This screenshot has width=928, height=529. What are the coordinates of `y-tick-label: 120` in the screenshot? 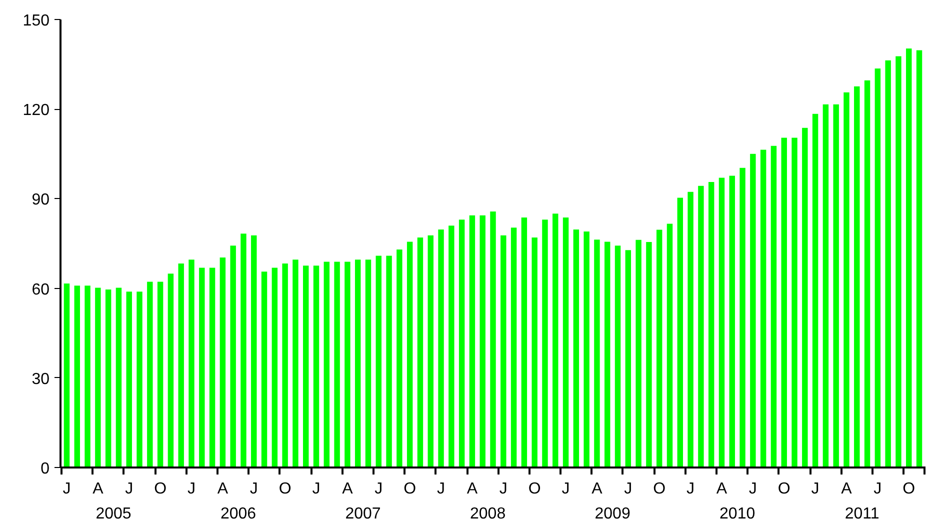 It's located at (36, 111).